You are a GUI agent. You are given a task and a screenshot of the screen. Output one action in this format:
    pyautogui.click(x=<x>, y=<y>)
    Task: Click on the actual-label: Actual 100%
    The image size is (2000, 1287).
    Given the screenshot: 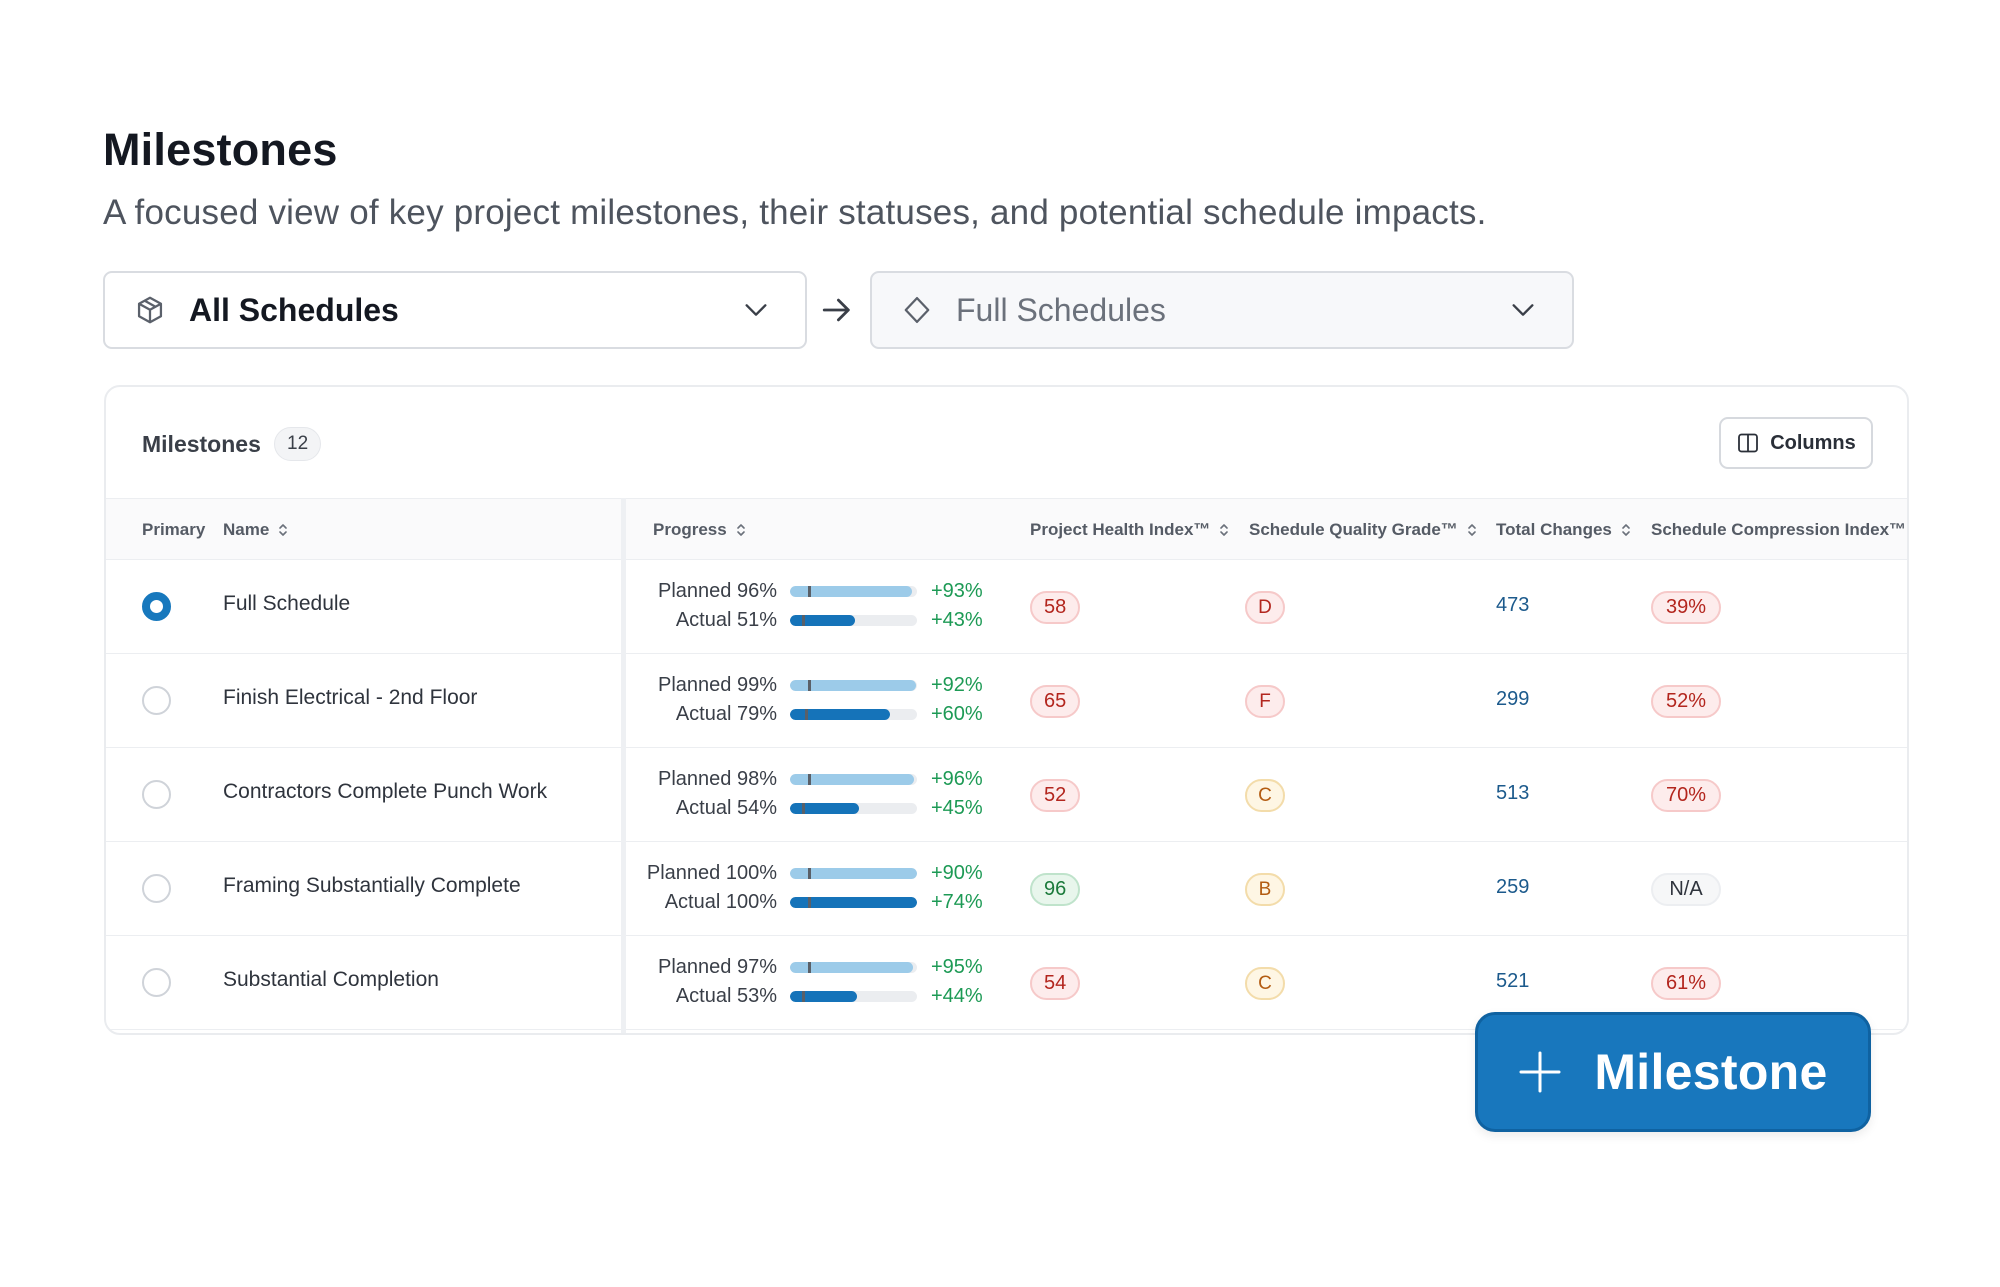 What is the action you would take?
    pyautogui.click(x=720, y=902)
    